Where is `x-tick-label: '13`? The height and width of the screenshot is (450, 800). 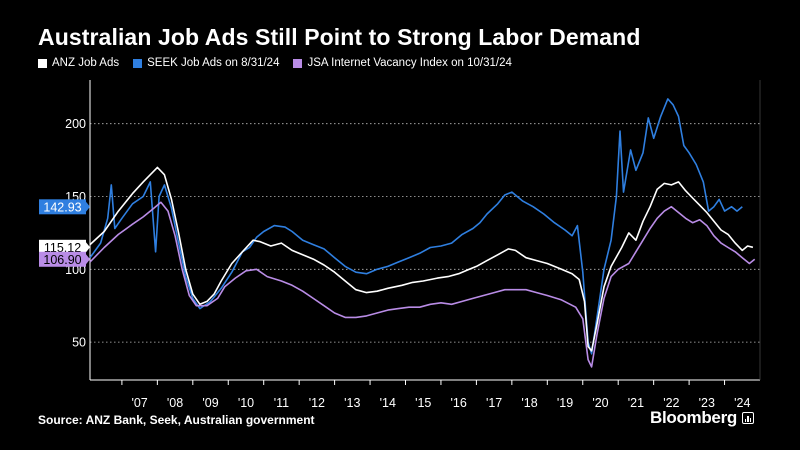
x-tick-label: '13 is located at coordinates (352, 403).